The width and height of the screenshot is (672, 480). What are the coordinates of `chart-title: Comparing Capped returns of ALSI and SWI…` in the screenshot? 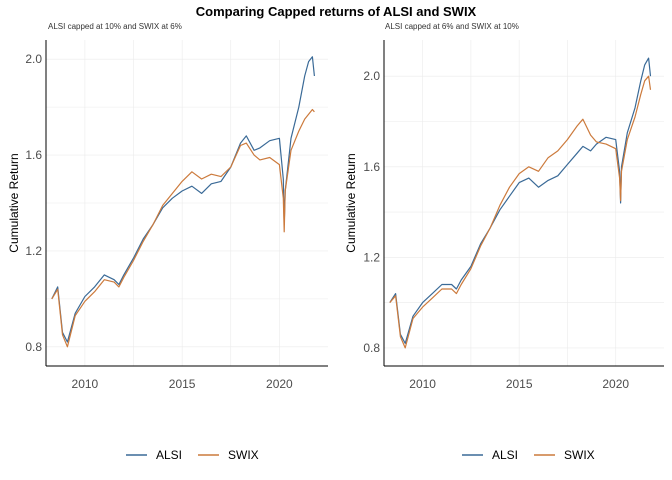 It's located at (336, 11).